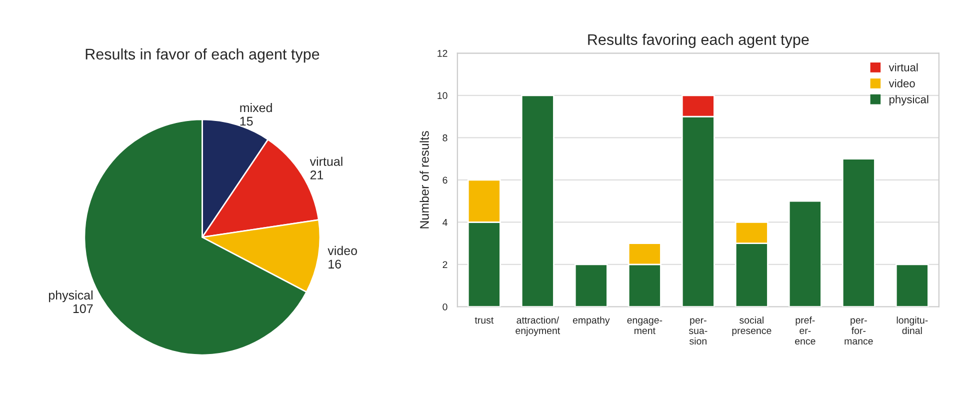  What do you see at coordinates (326, 161) in the screenshot?
I see `slice-label: virtual` at bounding box center [326, 161].